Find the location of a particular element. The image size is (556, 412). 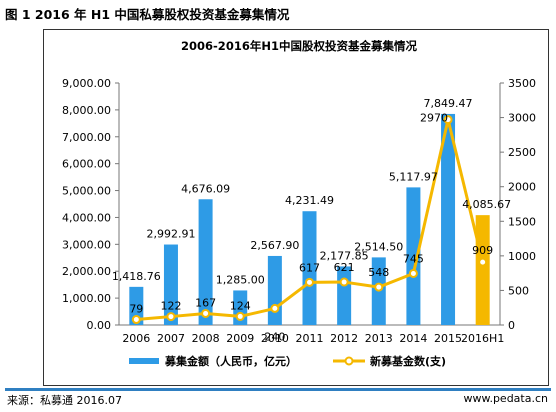

left-tick-label: 7,000.00 is located at coordinates (86, 137).